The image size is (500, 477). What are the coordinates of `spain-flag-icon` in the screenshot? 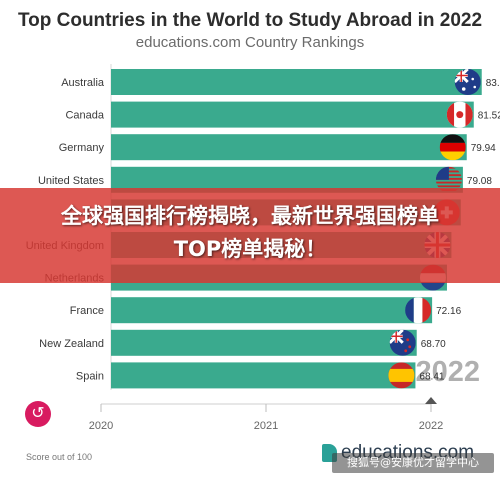 It's located at (401, 375).